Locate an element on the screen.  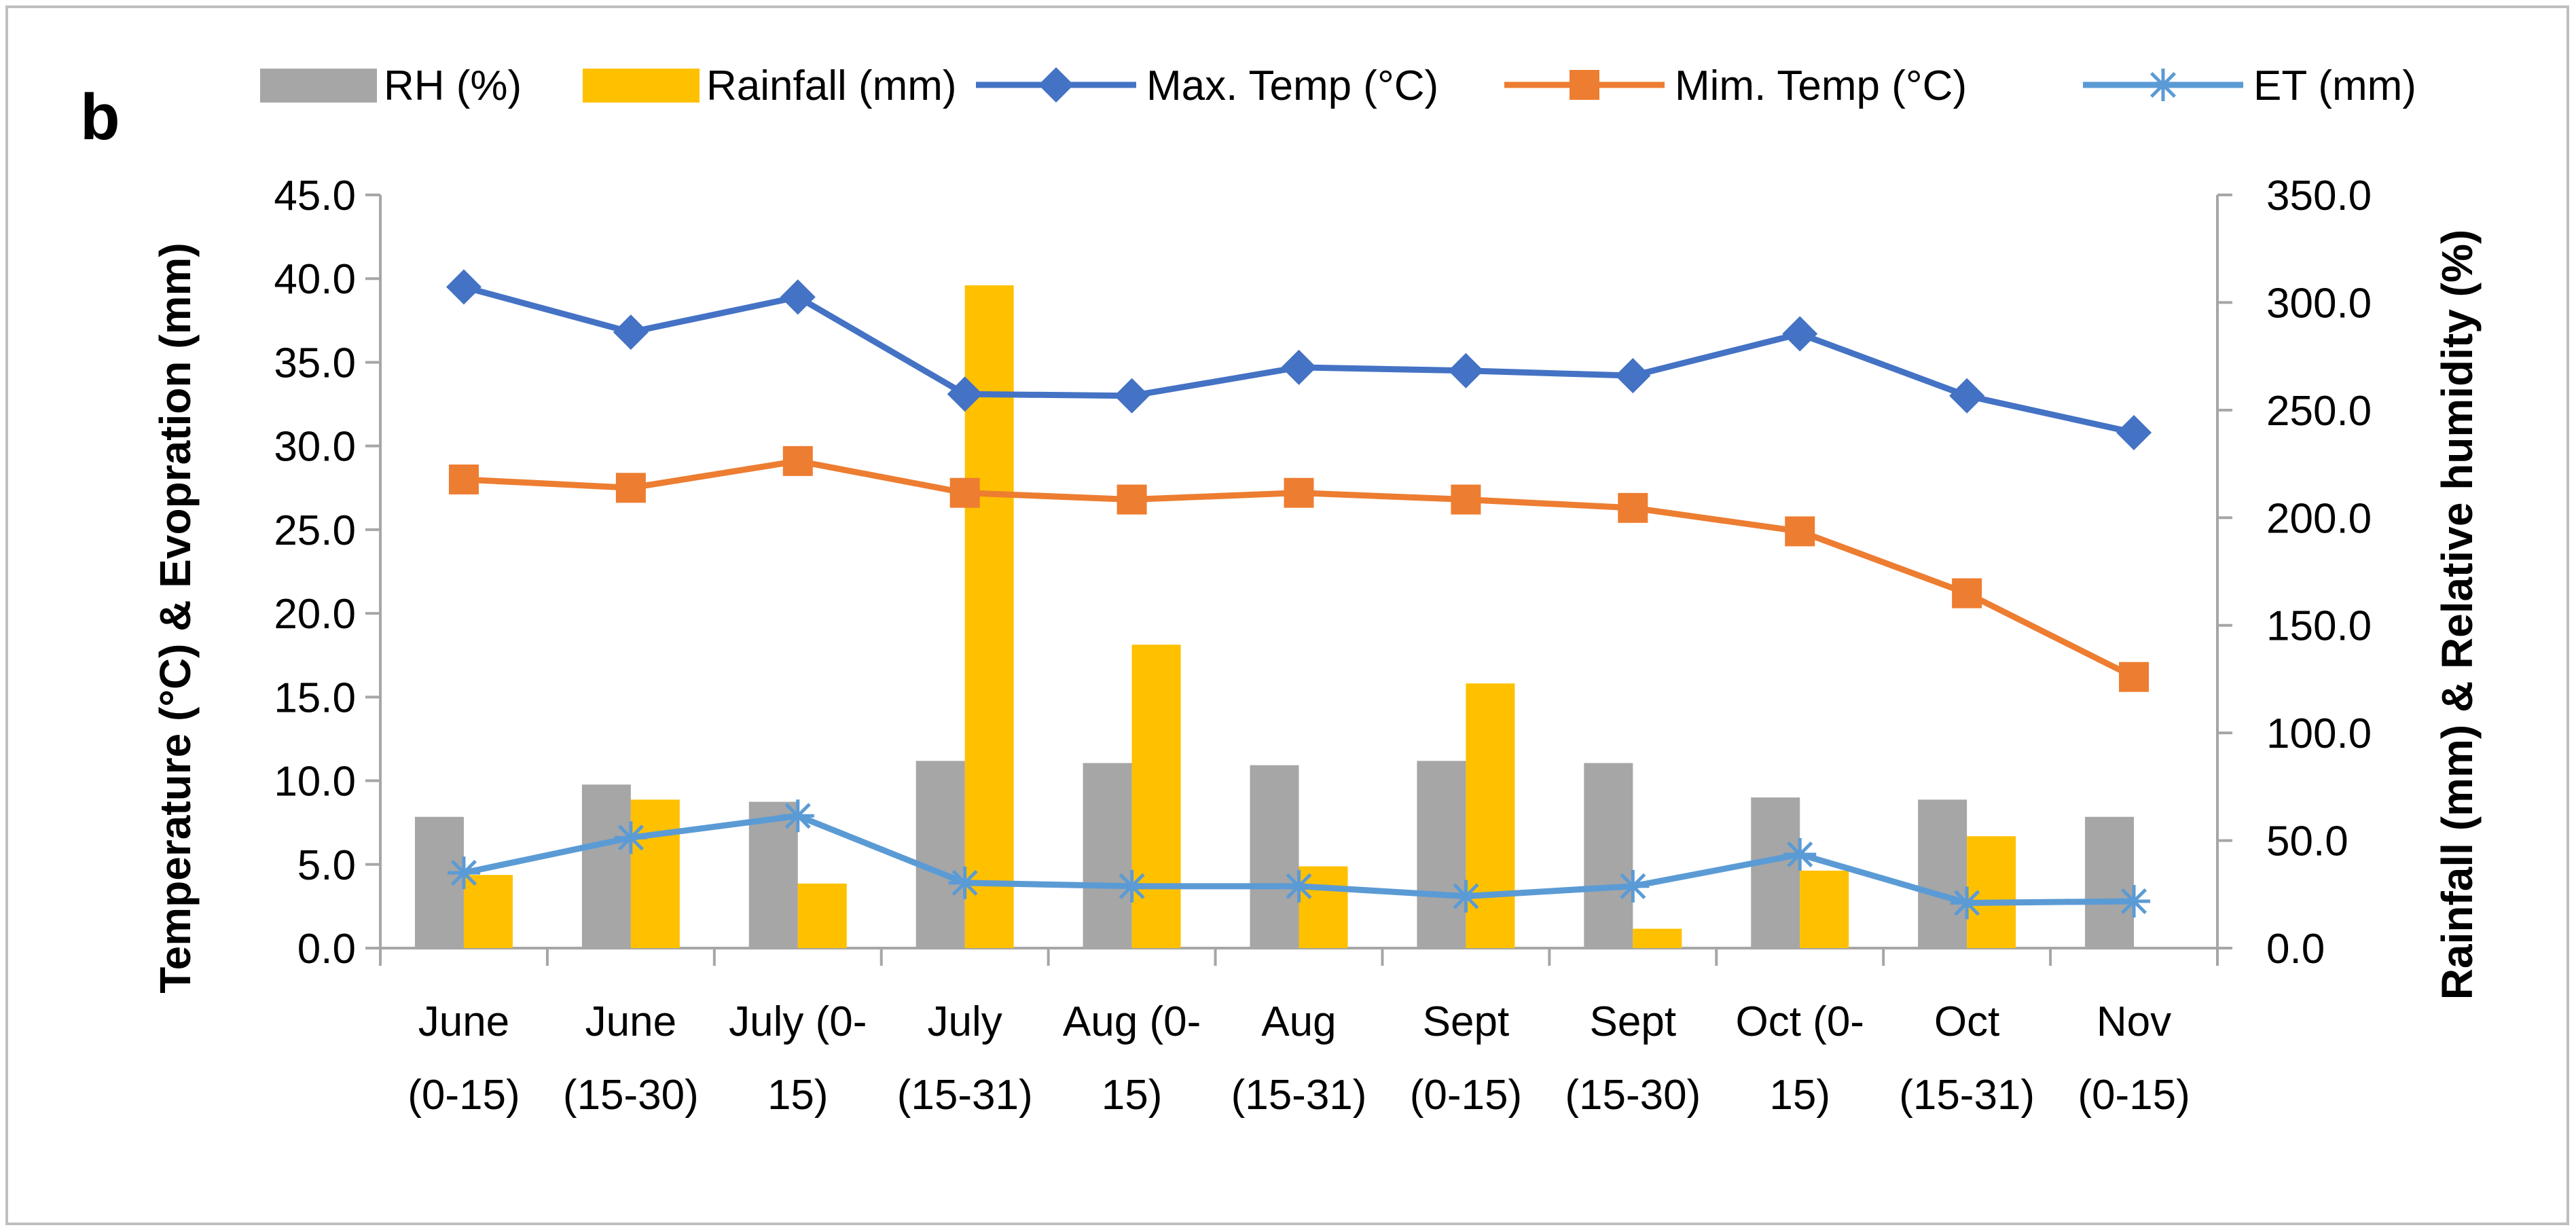
panel-label: b is located at coordinates (100, 117).